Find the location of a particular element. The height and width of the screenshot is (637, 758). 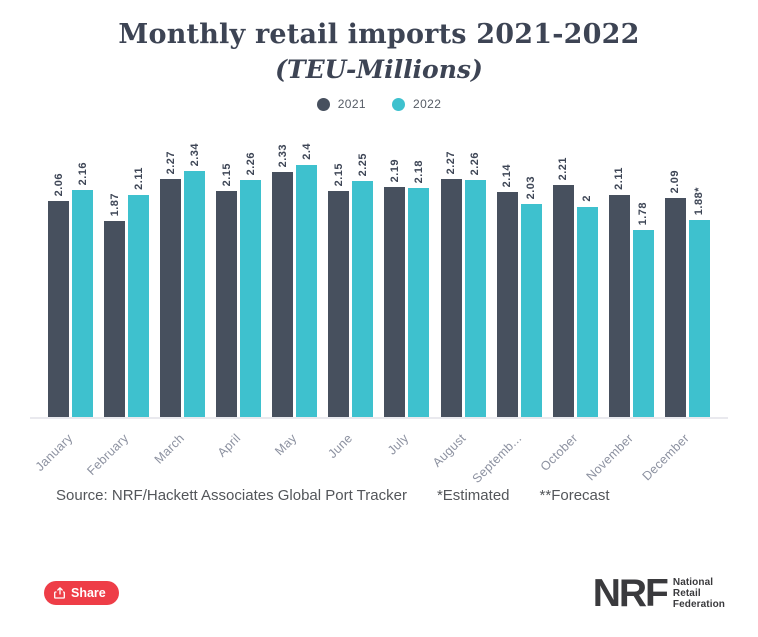

bar-2021-february is located at coordinates (115, 319).